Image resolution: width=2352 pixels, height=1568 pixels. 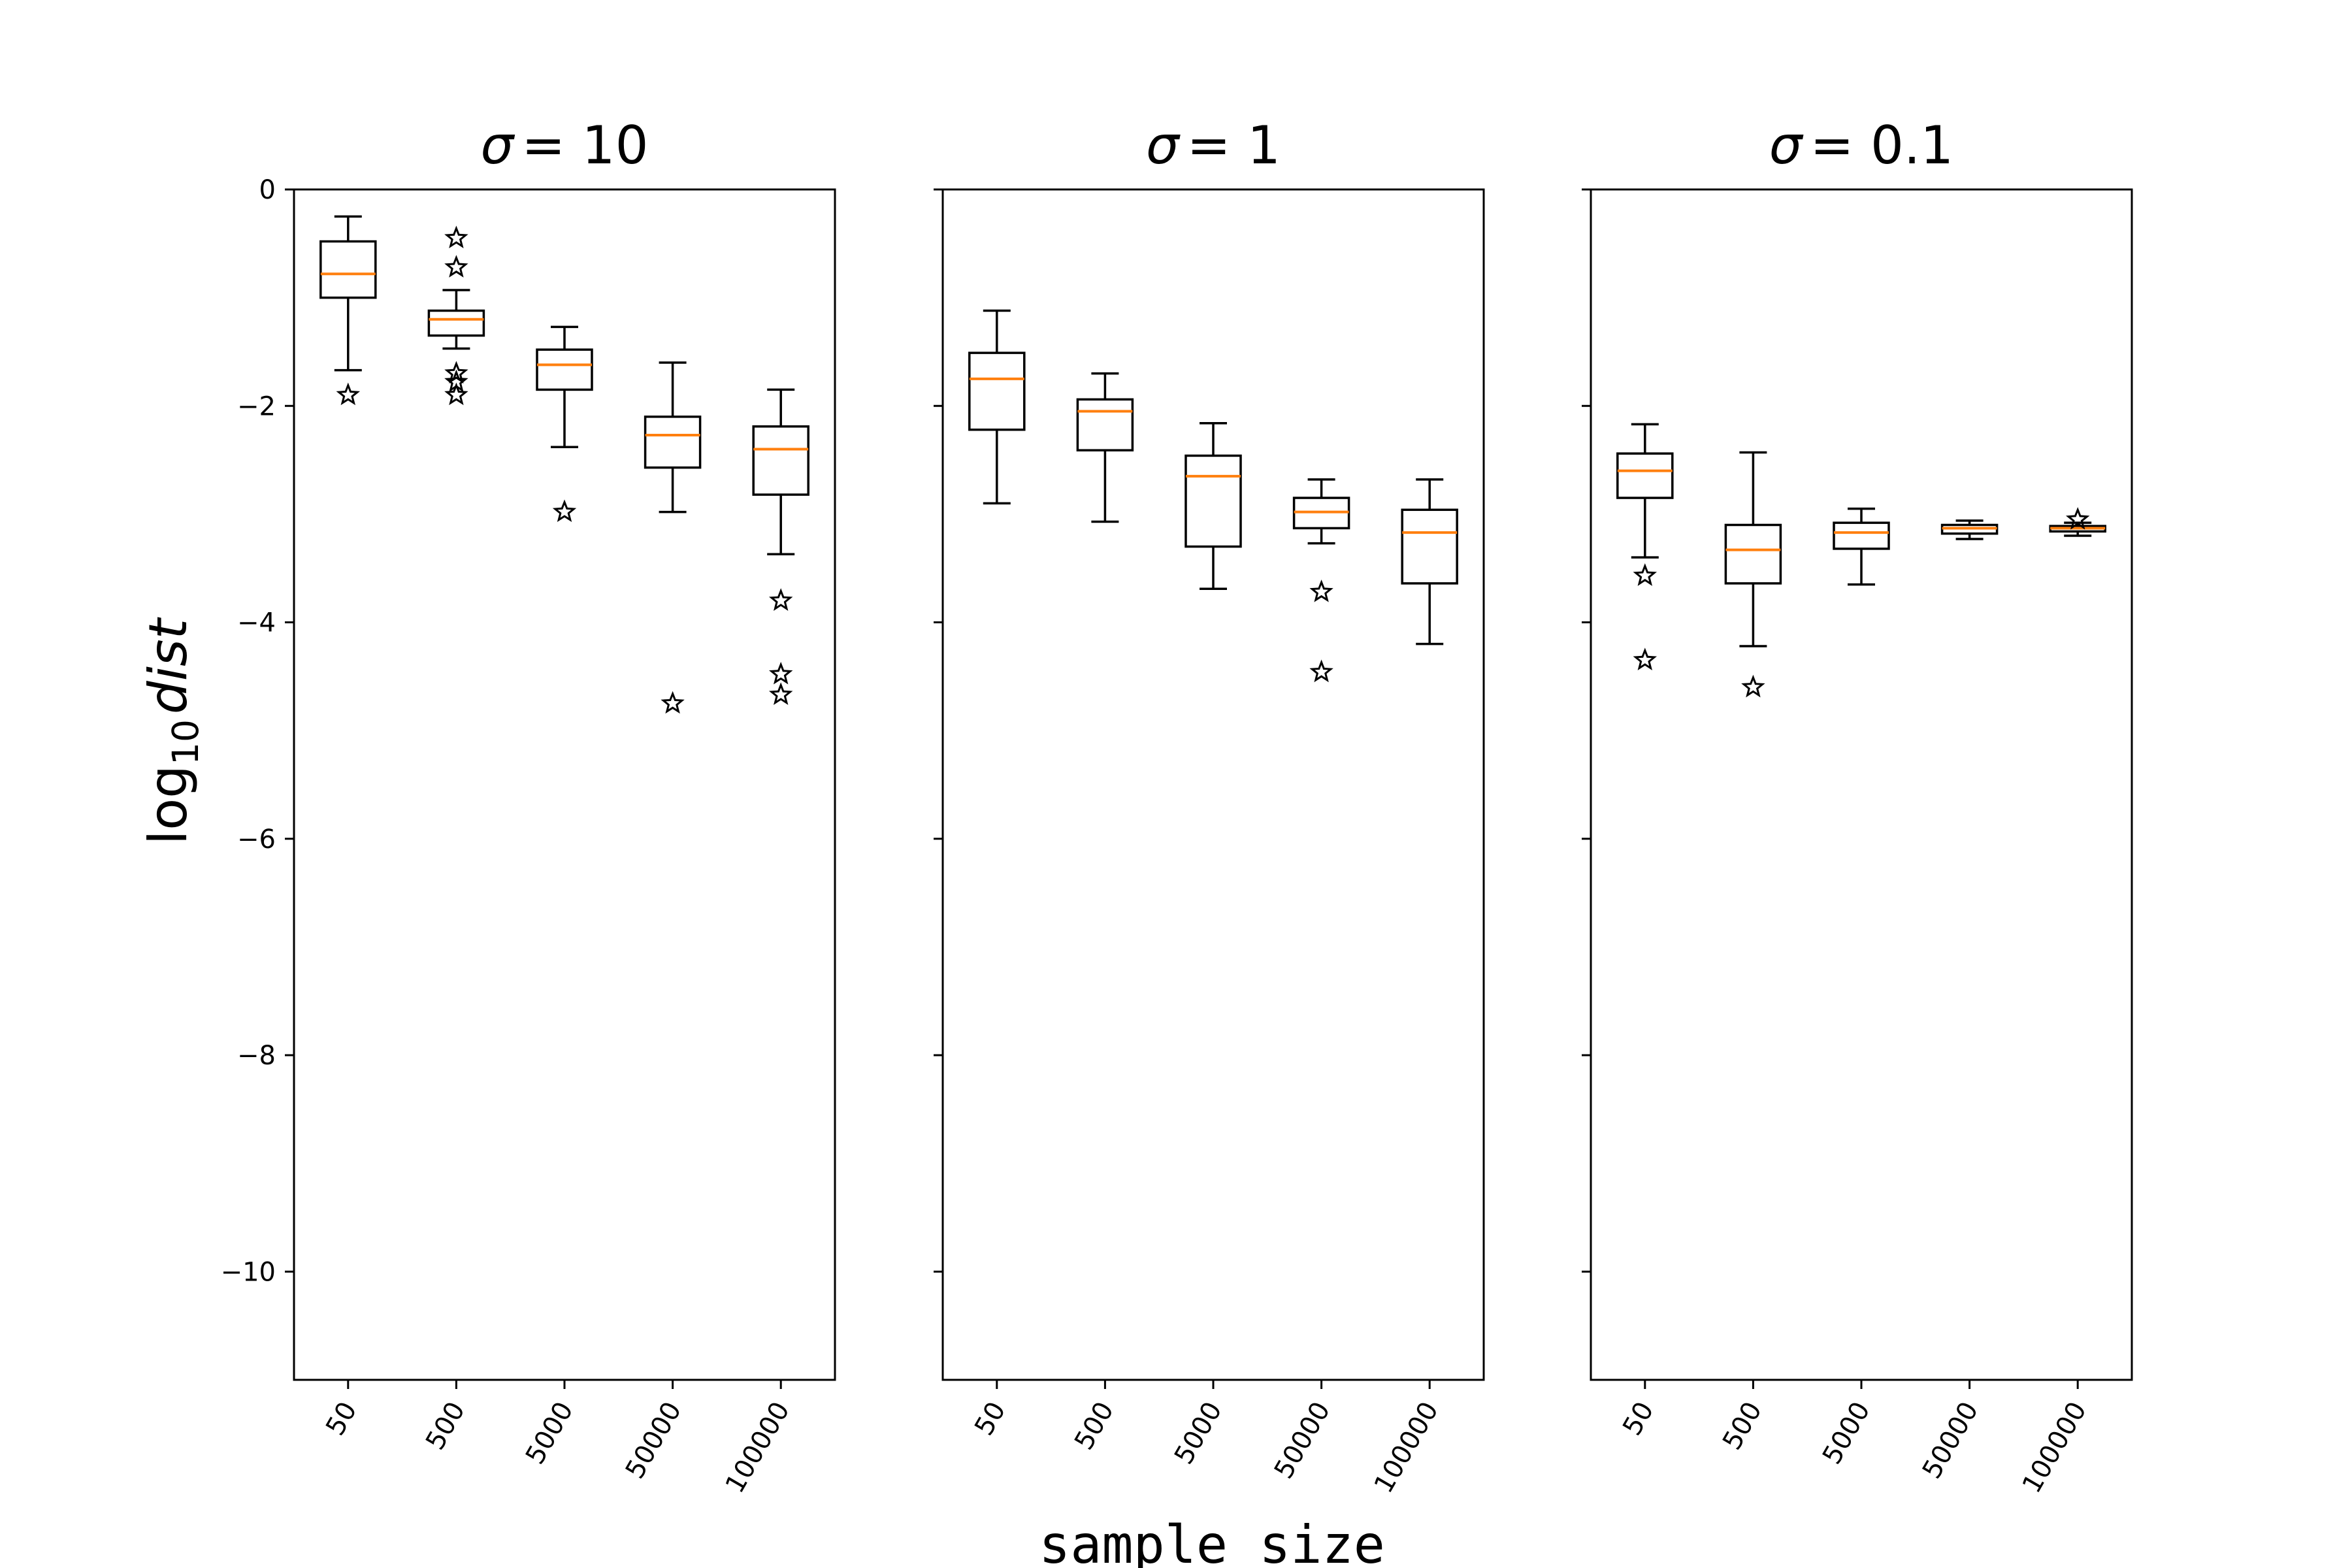 What do you see at coordinates (1212, 1541) in the screenshot?
I see `x-axis-label: sample size` at bounding box center [1212, 1541].